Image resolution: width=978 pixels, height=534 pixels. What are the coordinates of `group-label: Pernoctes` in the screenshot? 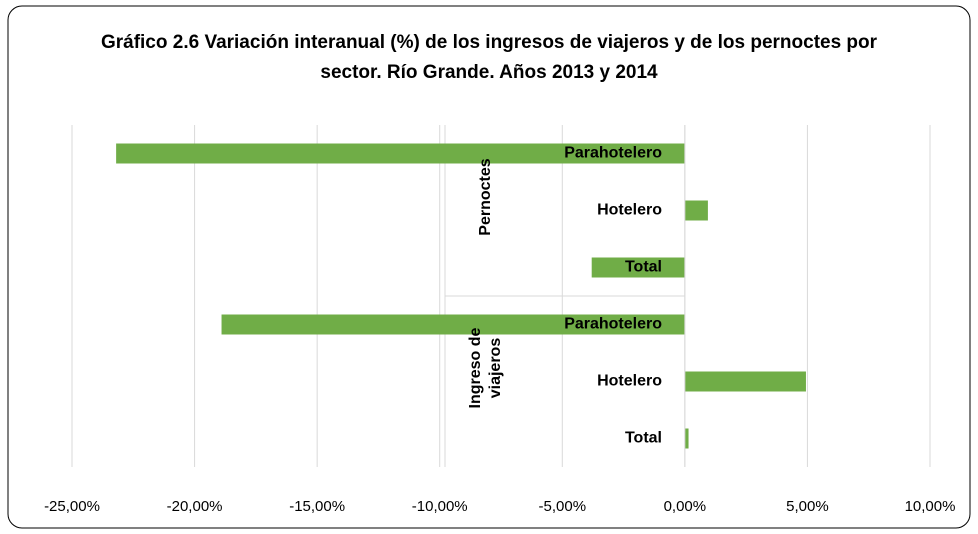 It's located at (485, 196).